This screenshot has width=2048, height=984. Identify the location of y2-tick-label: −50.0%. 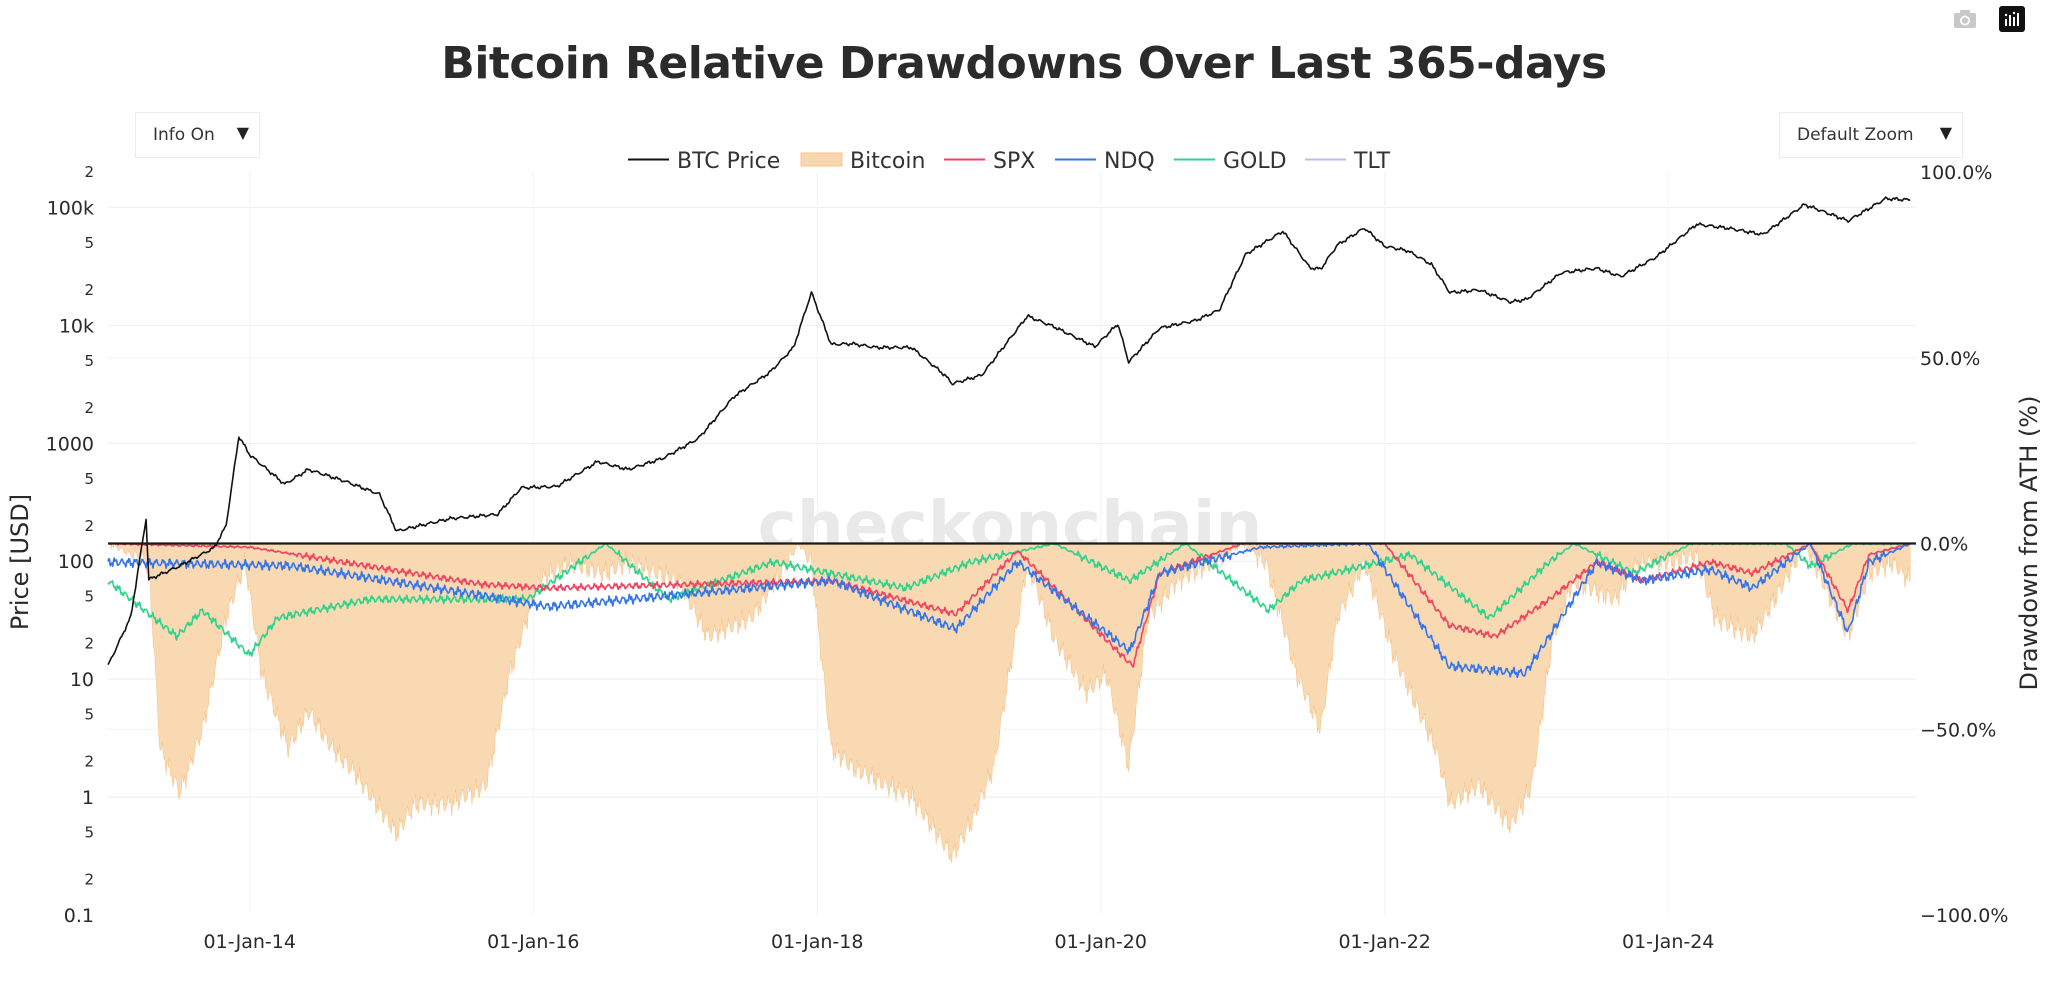
(1958, 730).